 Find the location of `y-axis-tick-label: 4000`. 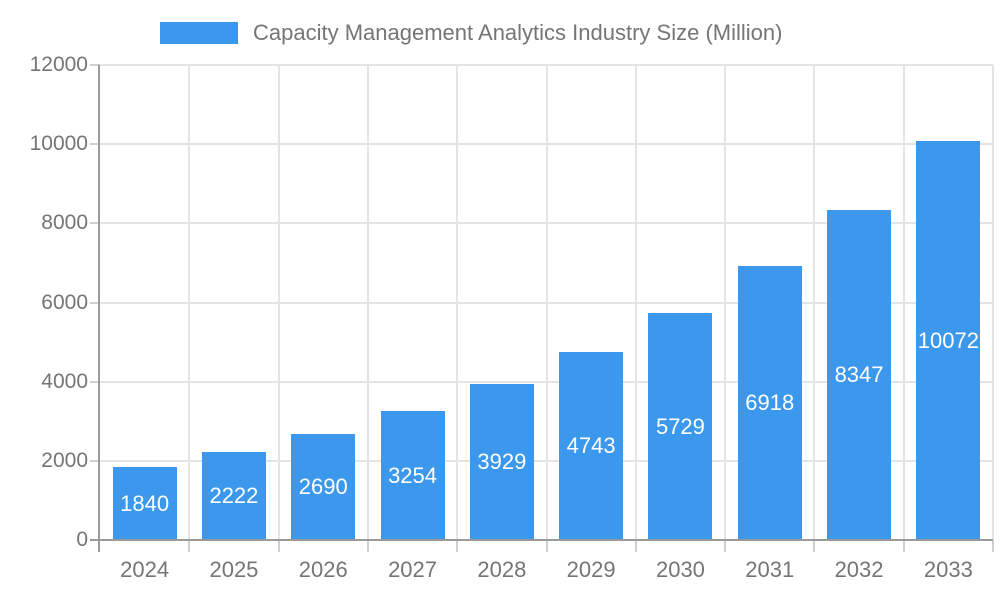

y-axis-tick-label: 4000 is located at coordinates (64, 381).